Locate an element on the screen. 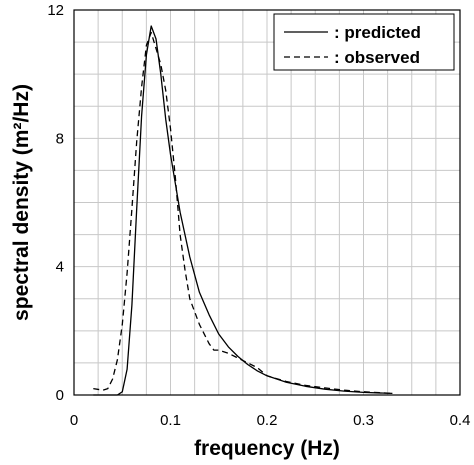 The width and height of the screenshot is (474, 465). y-axis-title: spectral density (m²/Hz) is located at coordinates (21, 202).